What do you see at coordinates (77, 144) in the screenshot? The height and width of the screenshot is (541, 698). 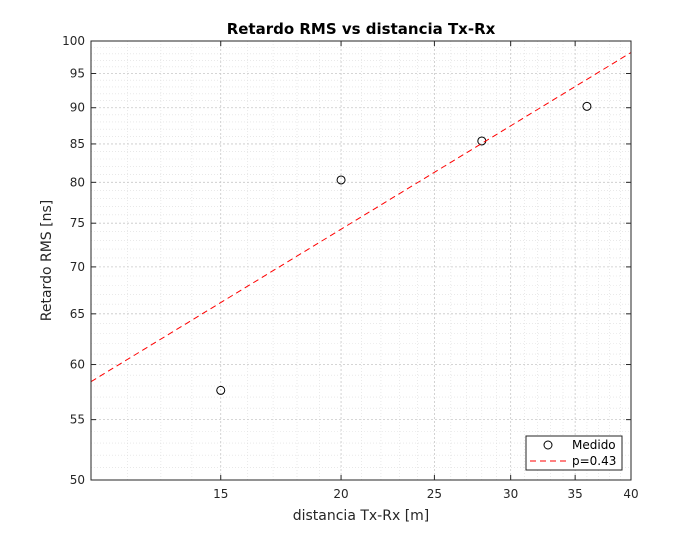 I see `y-tick-label: 85` at bounding box center [77, 144].